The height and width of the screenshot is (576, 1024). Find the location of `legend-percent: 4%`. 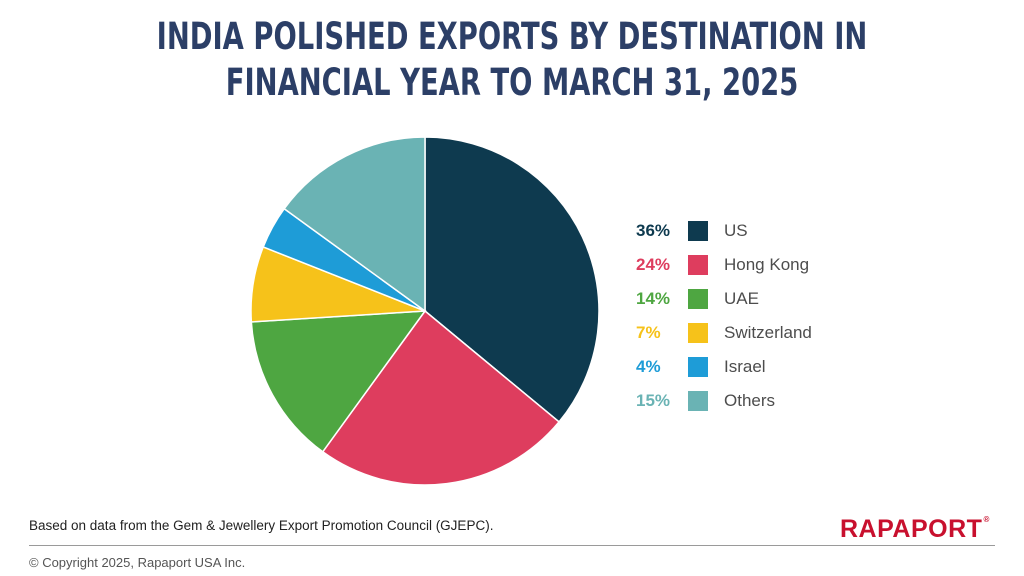

legend-percent: 4% is located at coordinates (648, 366).